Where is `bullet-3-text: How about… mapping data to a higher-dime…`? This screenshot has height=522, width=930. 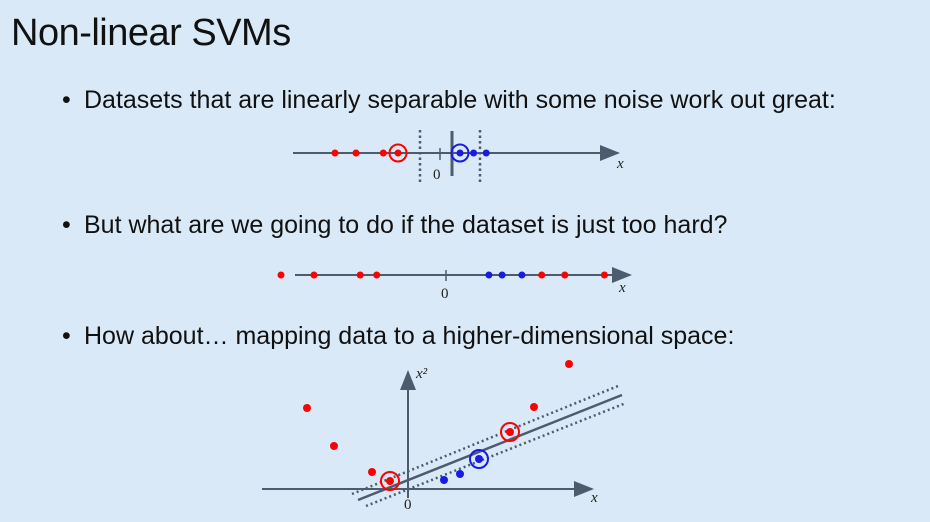
bullet-3-text: How about… mapping data to a higher-dime… is located at coordinates (409, 336).